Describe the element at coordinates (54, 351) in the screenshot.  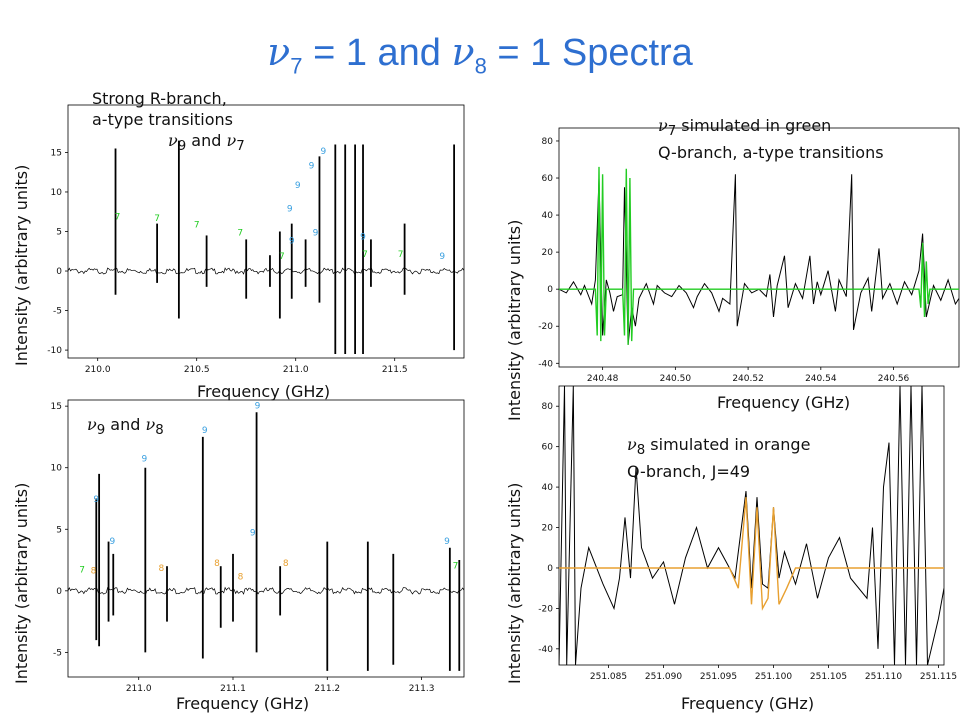
I see `y-tick-label: -10` at that location.